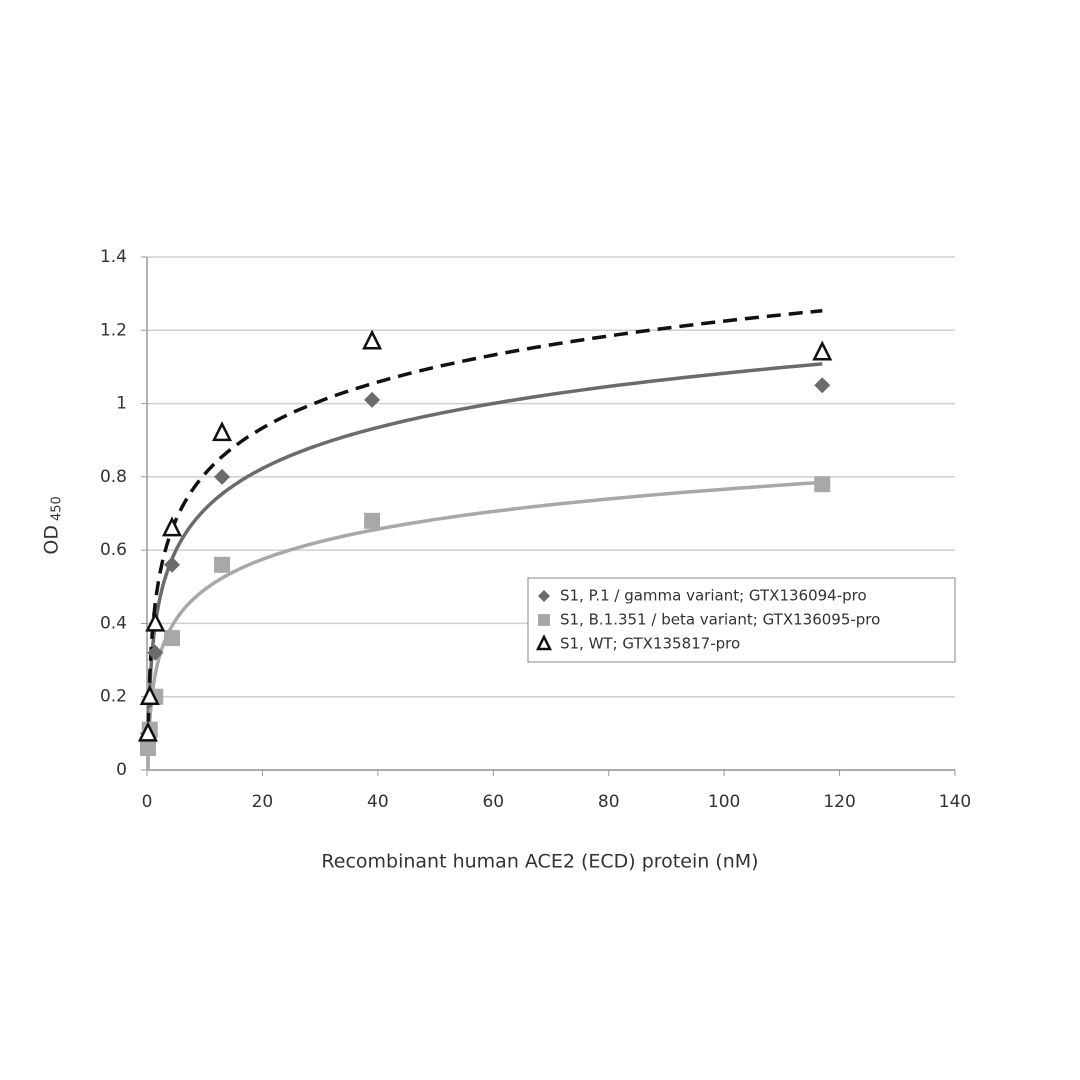 The height and width of the screenshot is (1080, 1080). I want to click on x-tick-label: 0, so click(147, 802).